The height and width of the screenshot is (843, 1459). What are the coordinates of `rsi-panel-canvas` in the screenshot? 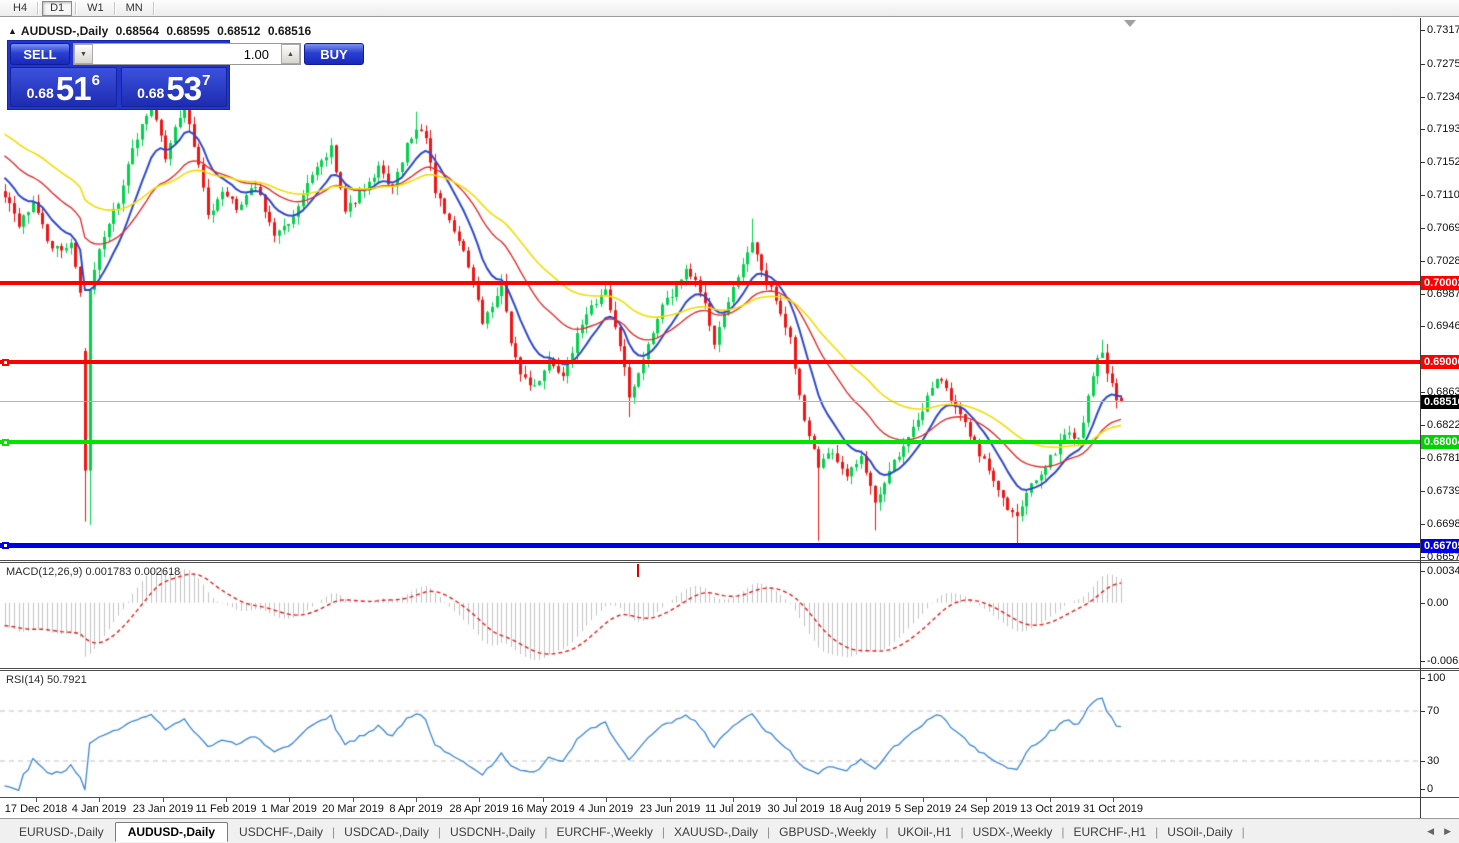 It's located at (710, 734).